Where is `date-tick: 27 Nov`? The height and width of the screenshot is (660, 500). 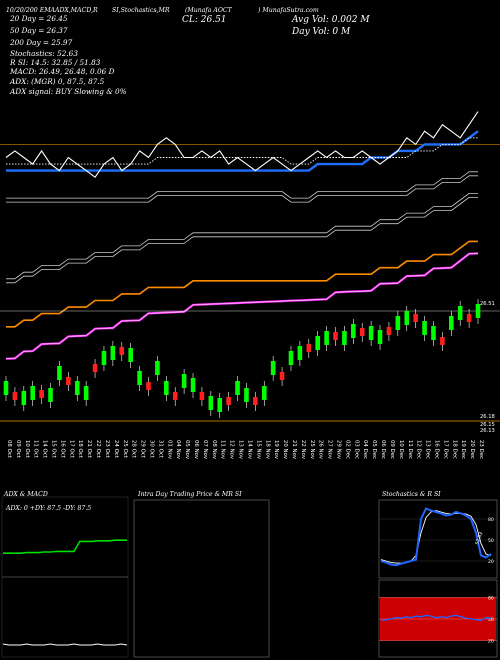 date-tick: 27 Nov is located at coordinates (330, 450).